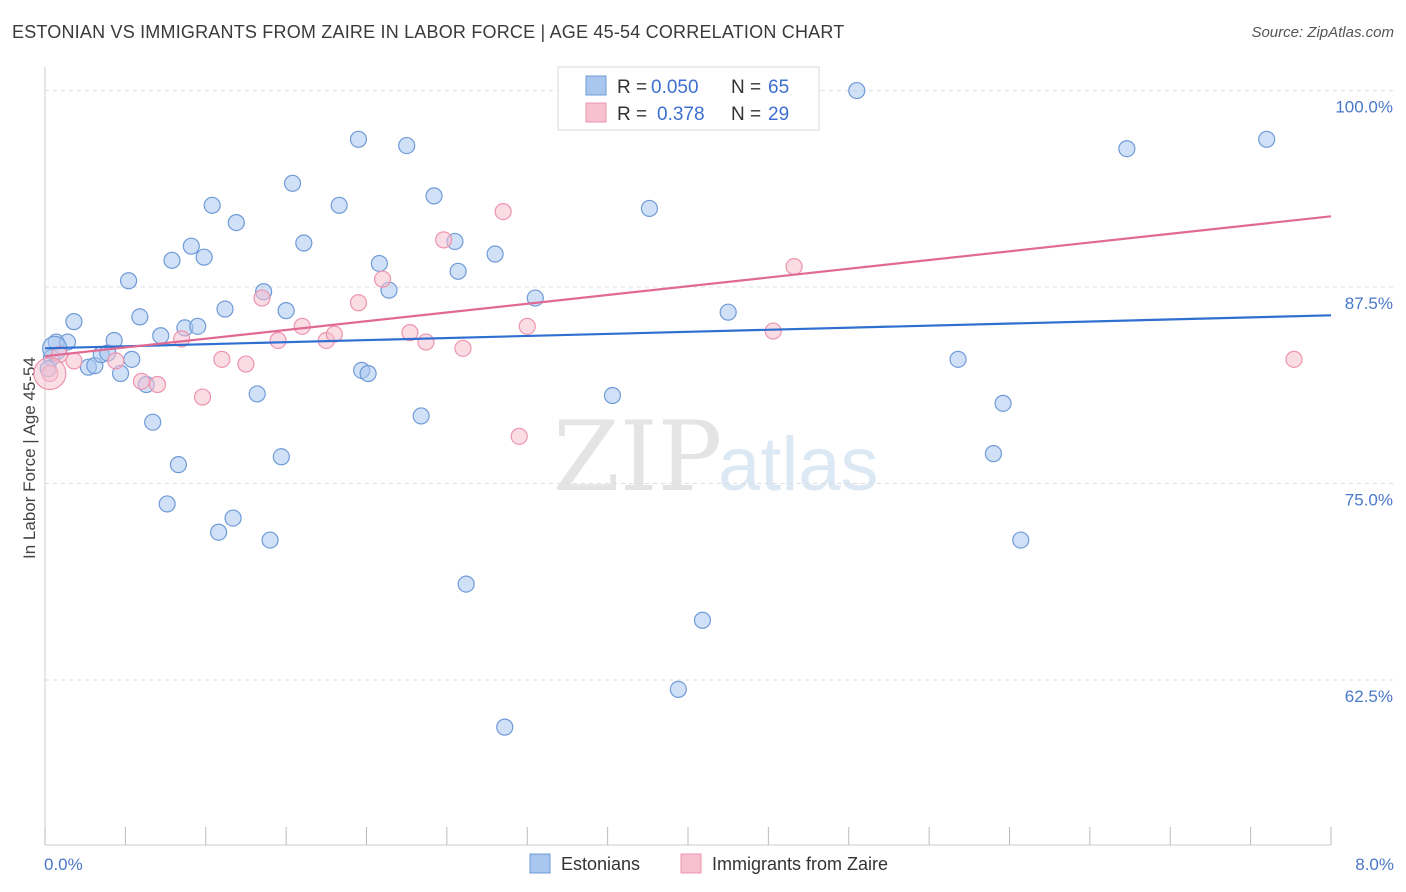 The width and height of the screenshot is (1406, 892). What do you see at coordinates (798, 464) in the screenshot?
I see `watermark-atlas: atlas` at bounding box center [798, 464].